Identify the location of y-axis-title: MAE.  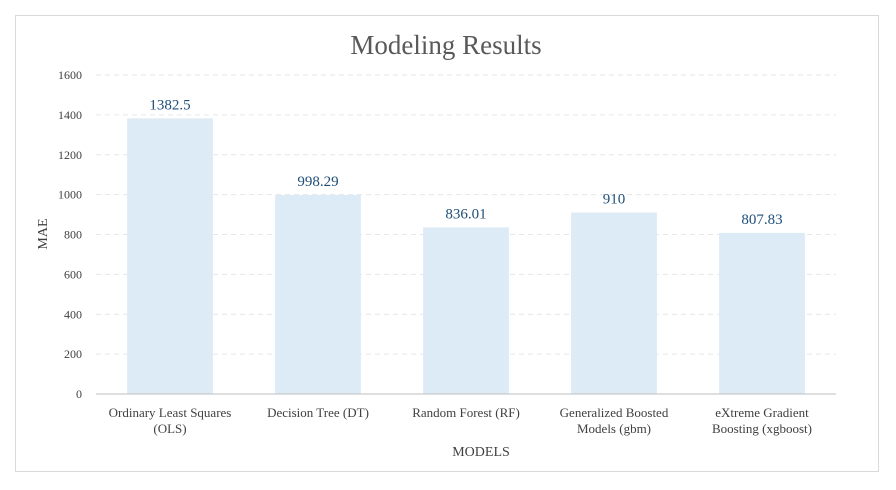
(43, 233).